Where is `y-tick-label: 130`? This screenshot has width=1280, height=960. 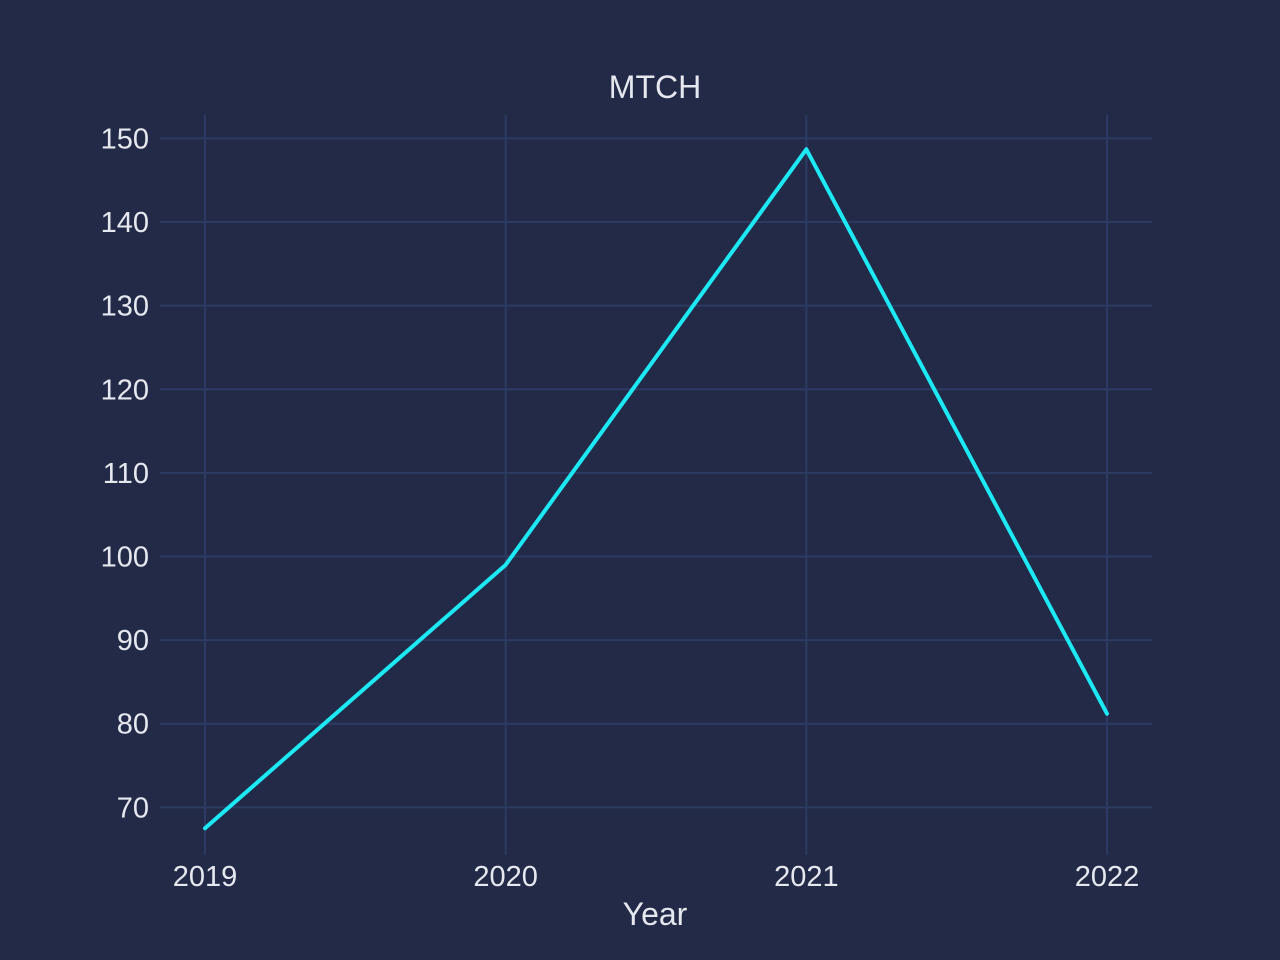
y-tick-label: 130 is located at coordinates (125, 307).